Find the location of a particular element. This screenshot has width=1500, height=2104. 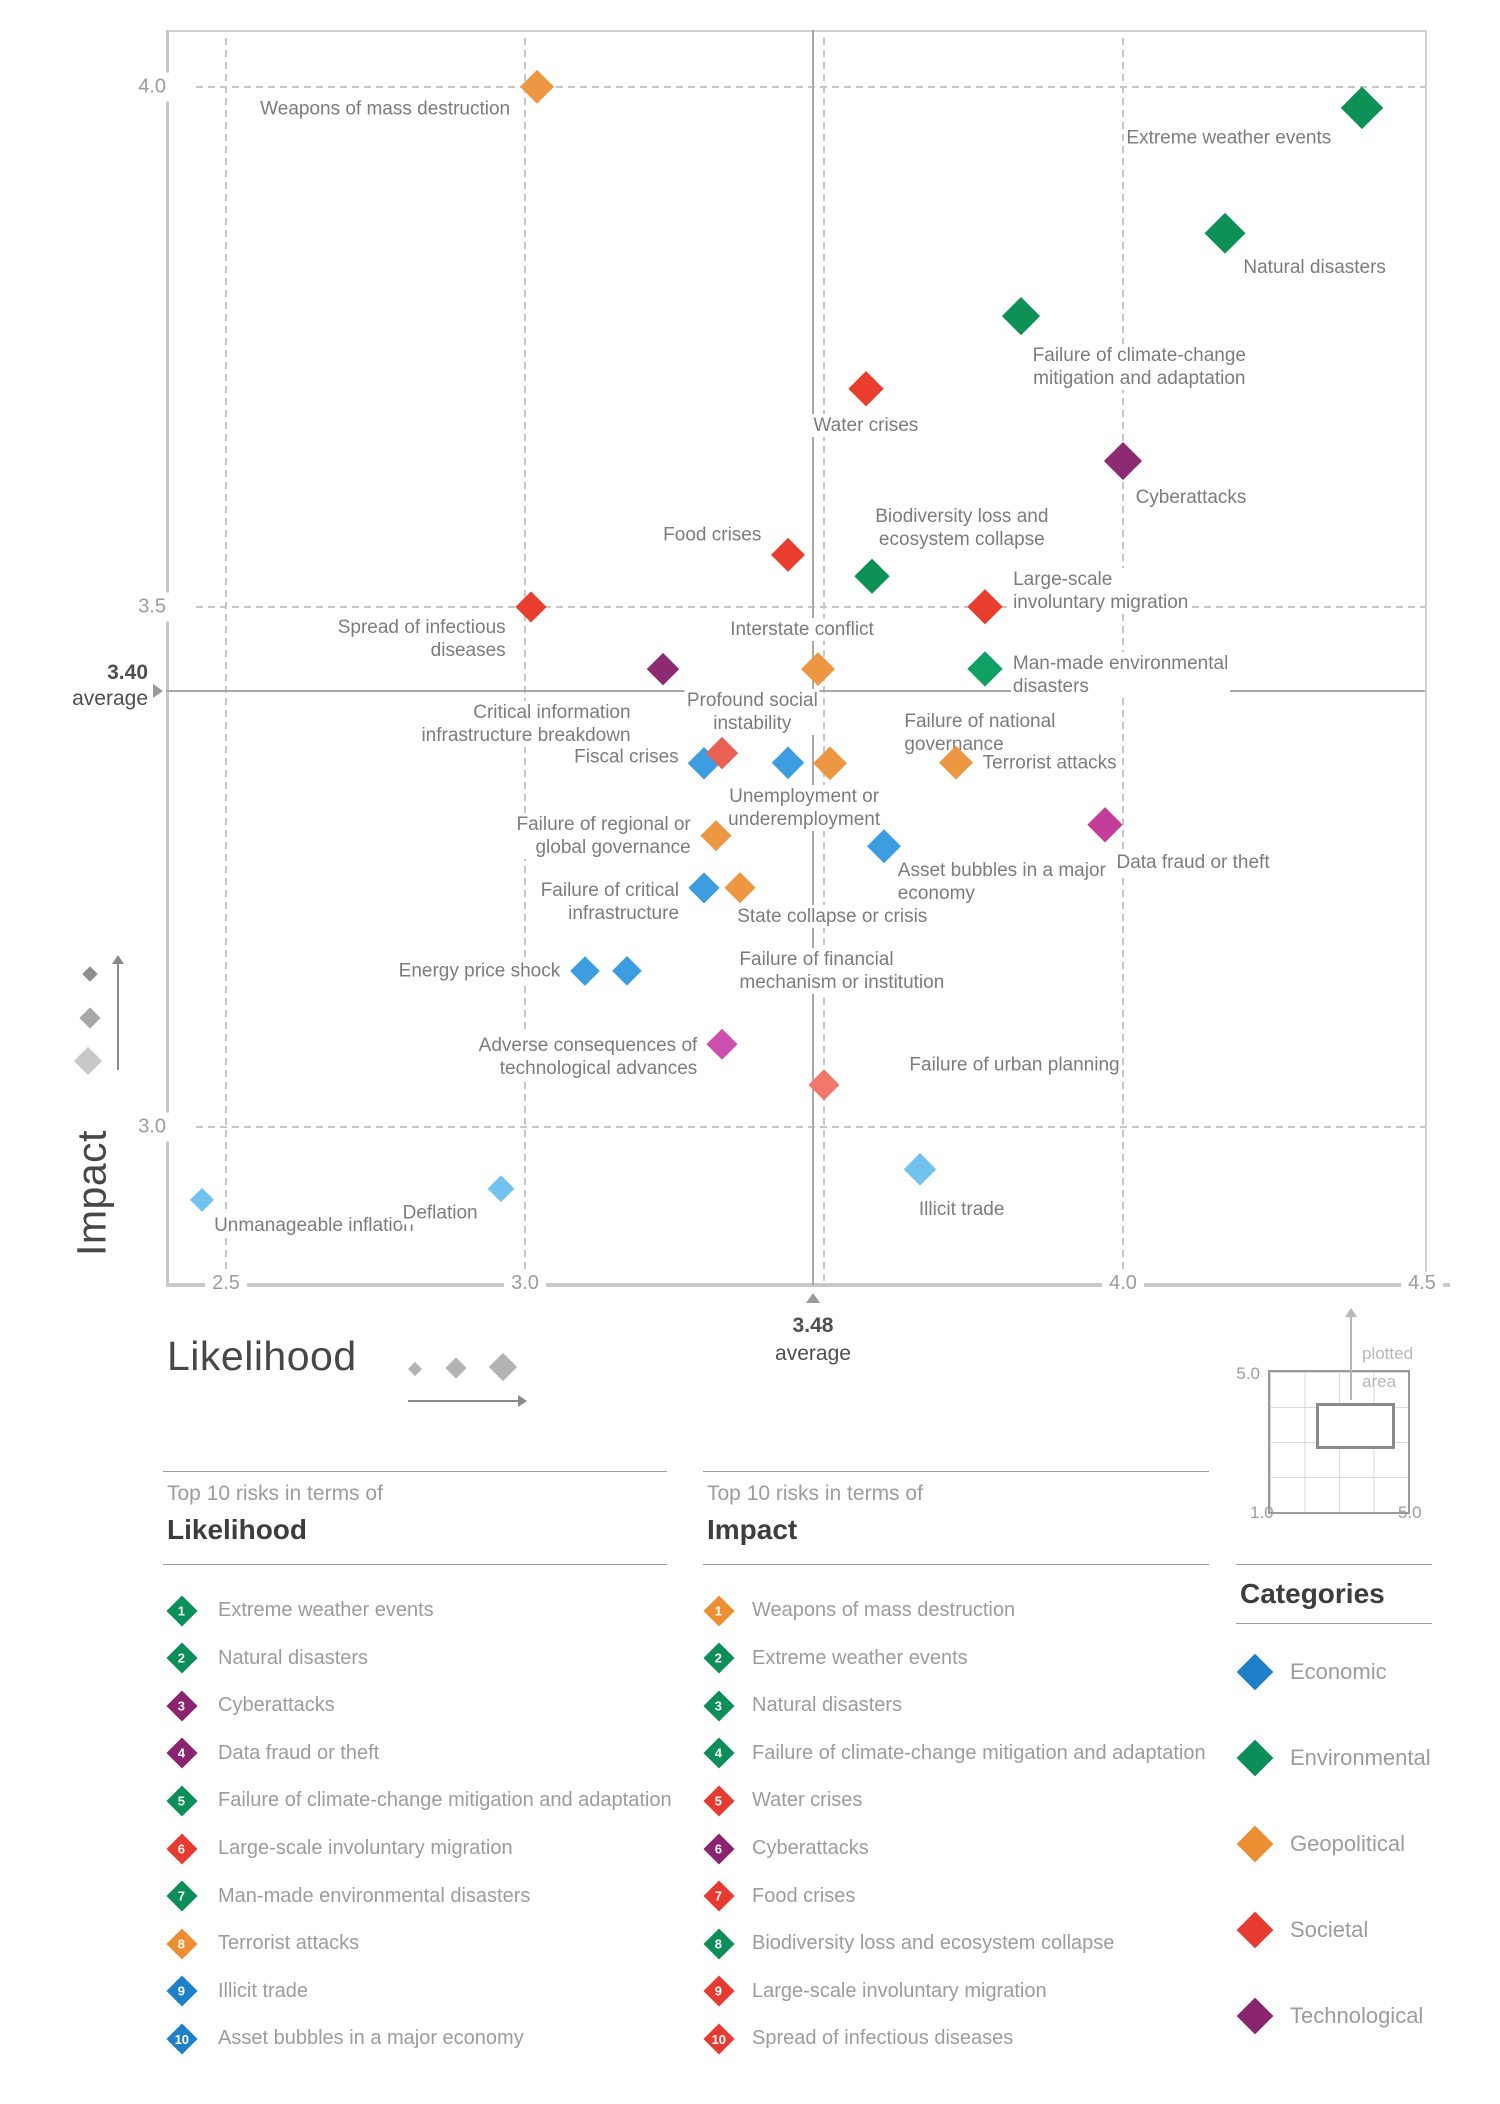

point-deflation is located at coordinates (501, 1189).